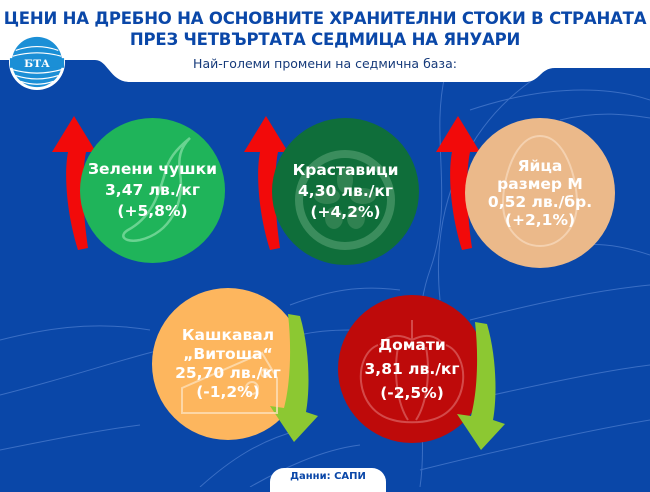 The height and width of the screenshot is (492, 650). What do you see at coordinates (228, 373) in the screenshot?
I see `item-price: 25,70 лв./кг` at bounding box center [228, 373].